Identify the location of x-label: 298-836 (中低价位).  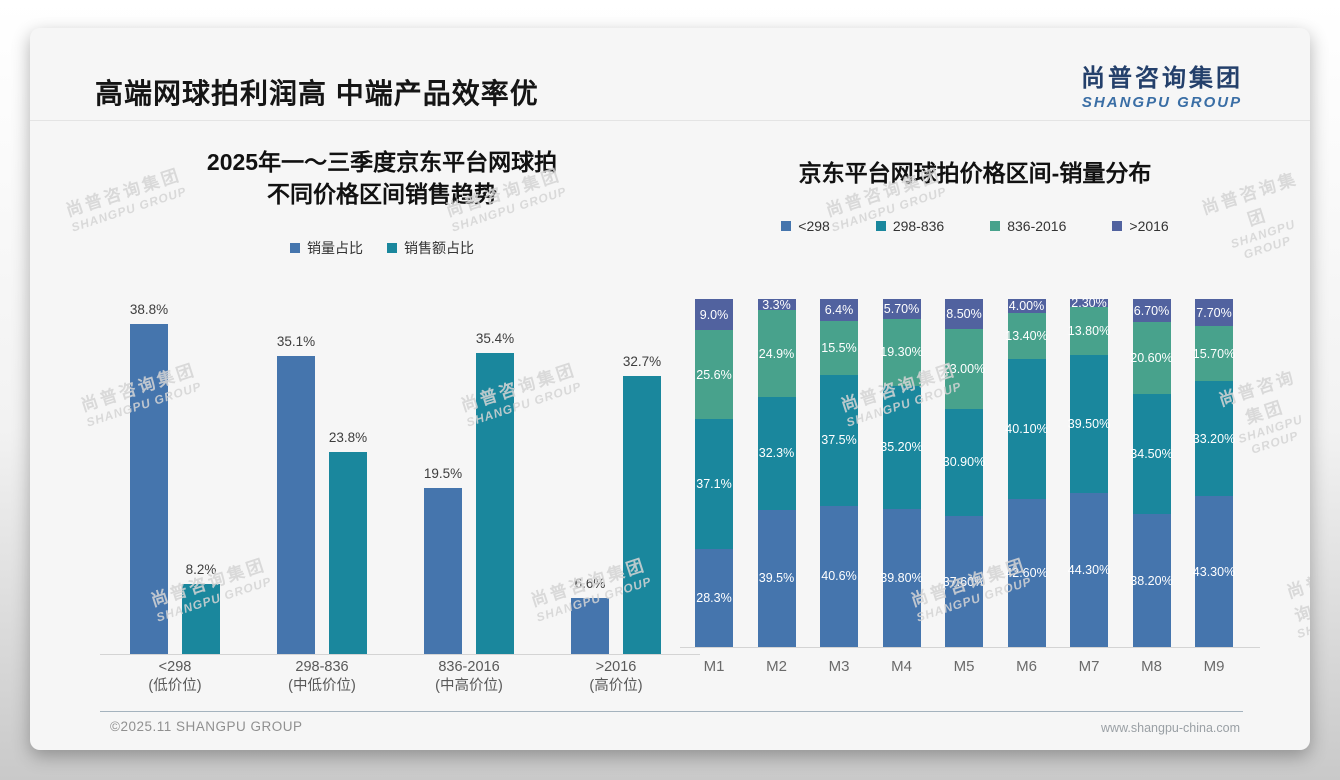
(322, 677).